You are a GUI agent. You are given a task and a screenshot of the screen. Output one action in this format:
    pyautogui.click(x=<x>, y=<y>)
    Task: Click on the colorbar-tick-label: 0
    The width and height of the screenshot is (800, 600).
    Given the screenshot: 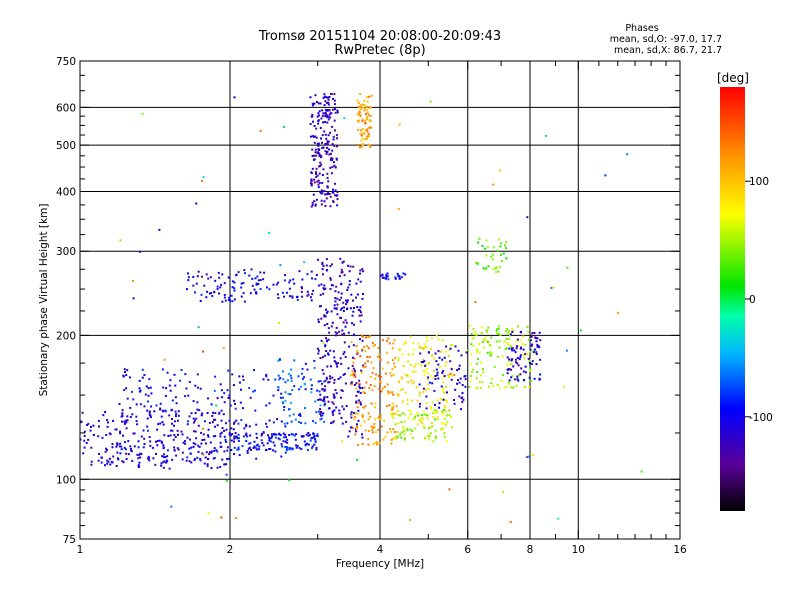 What is the action you would take?
    pyautogui.click(x=752, y=300)
    